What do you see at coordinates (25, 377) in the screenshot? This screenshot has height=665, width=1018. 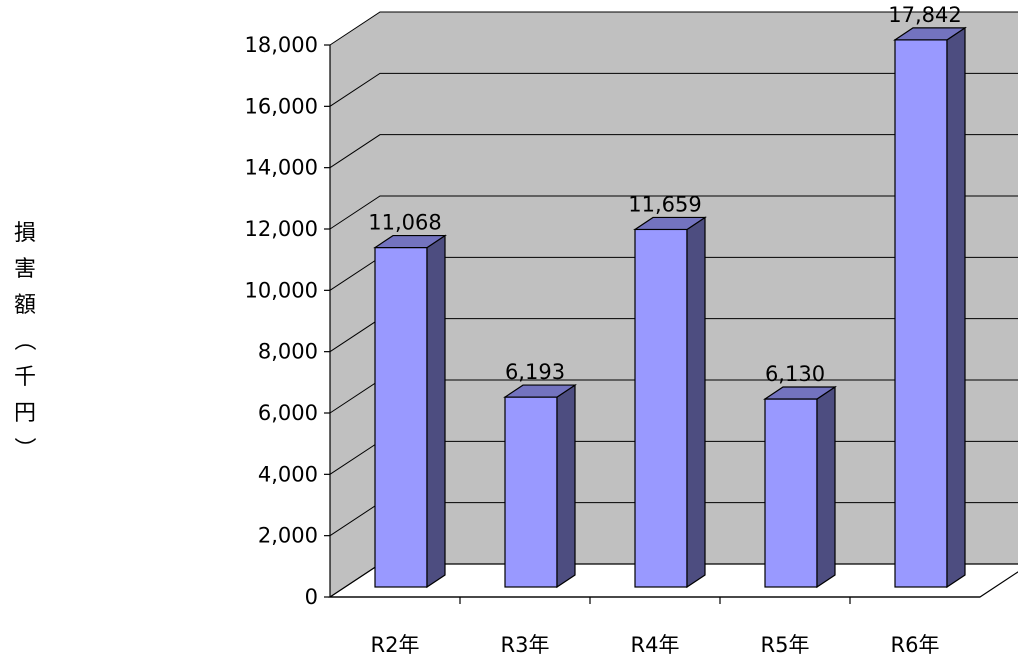 I see `y-axis-title-char: 千` at bounding box center [25, 377].